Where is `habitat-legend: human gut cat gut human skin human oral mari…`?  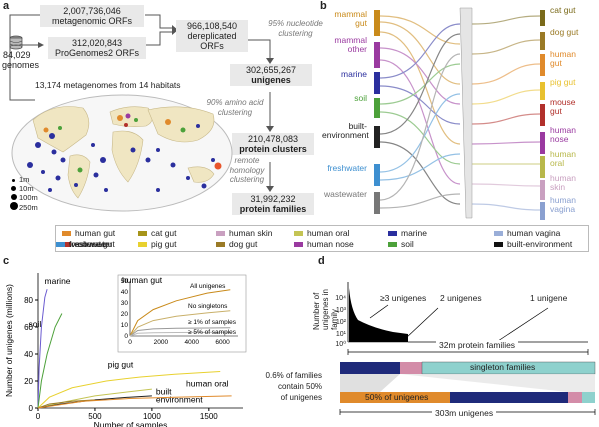 habitat-legend: human gut cat gut human skin human oral mari… is located at coordinates (322, 238).